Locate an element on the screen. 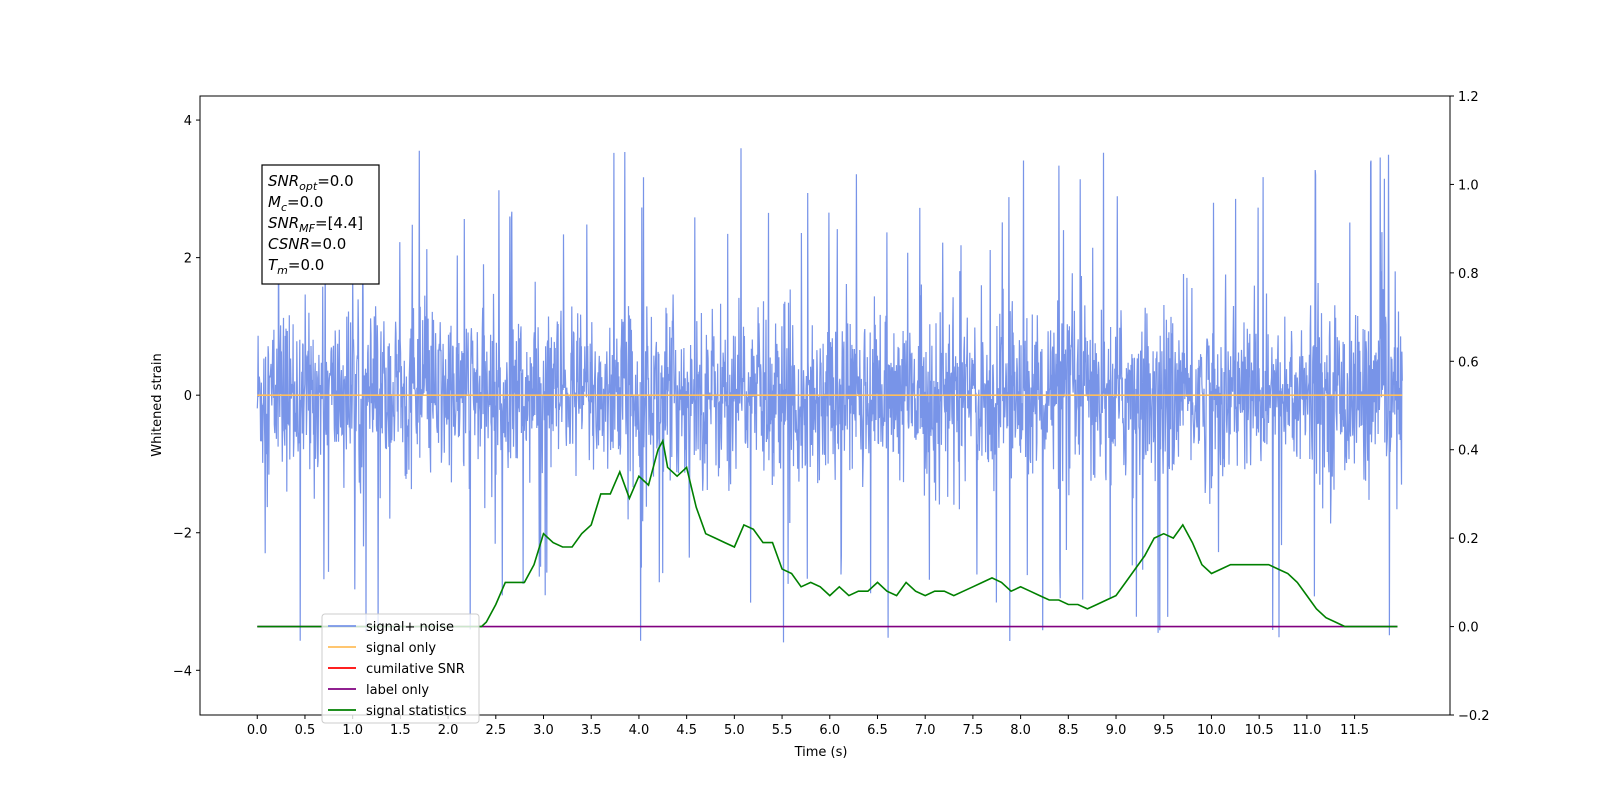 This screenshot has width=1600, height=800. y-tick-label: −4 is located at coordinates (182, 671).